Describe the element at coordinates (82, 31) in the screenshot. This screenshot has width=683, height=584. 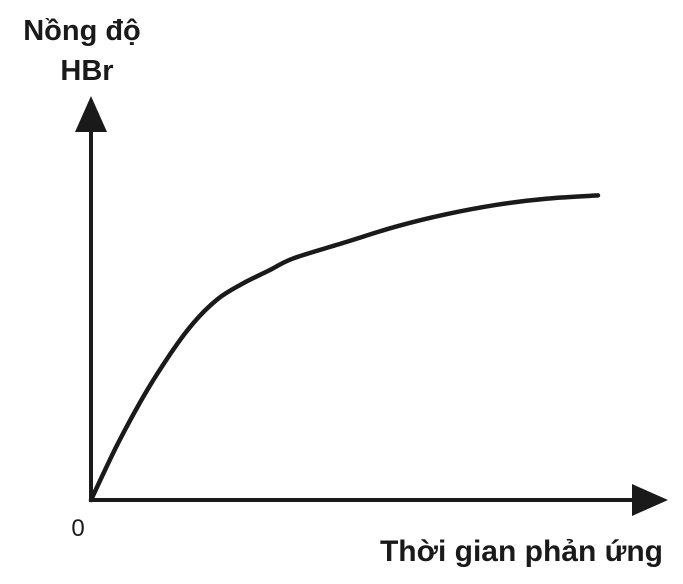
I see `y-axis-label-line-1: Nồng độ` at that location.